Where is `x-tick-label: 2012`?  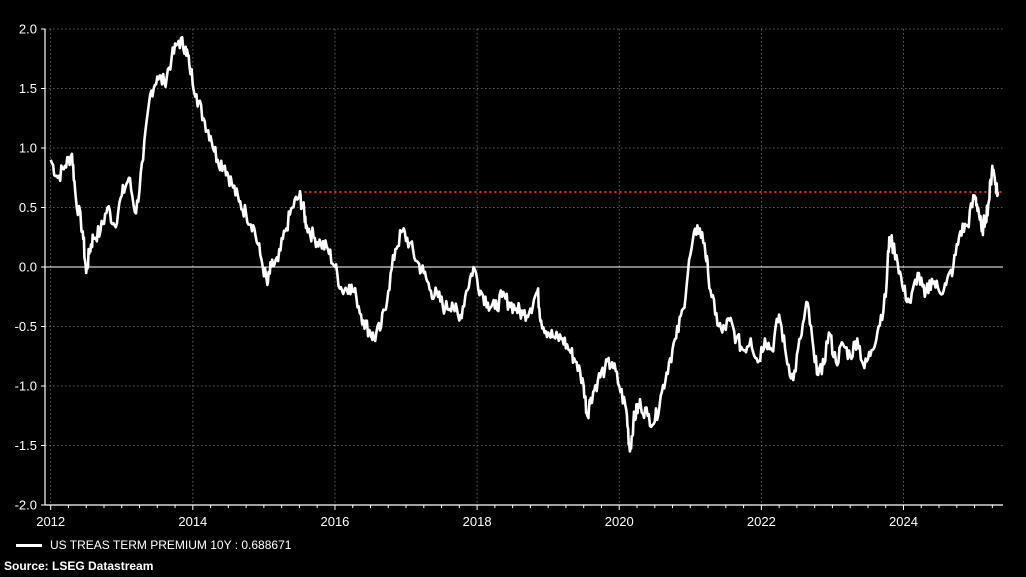
x-tick-label: 2012 is located at coordinates (50, 521).